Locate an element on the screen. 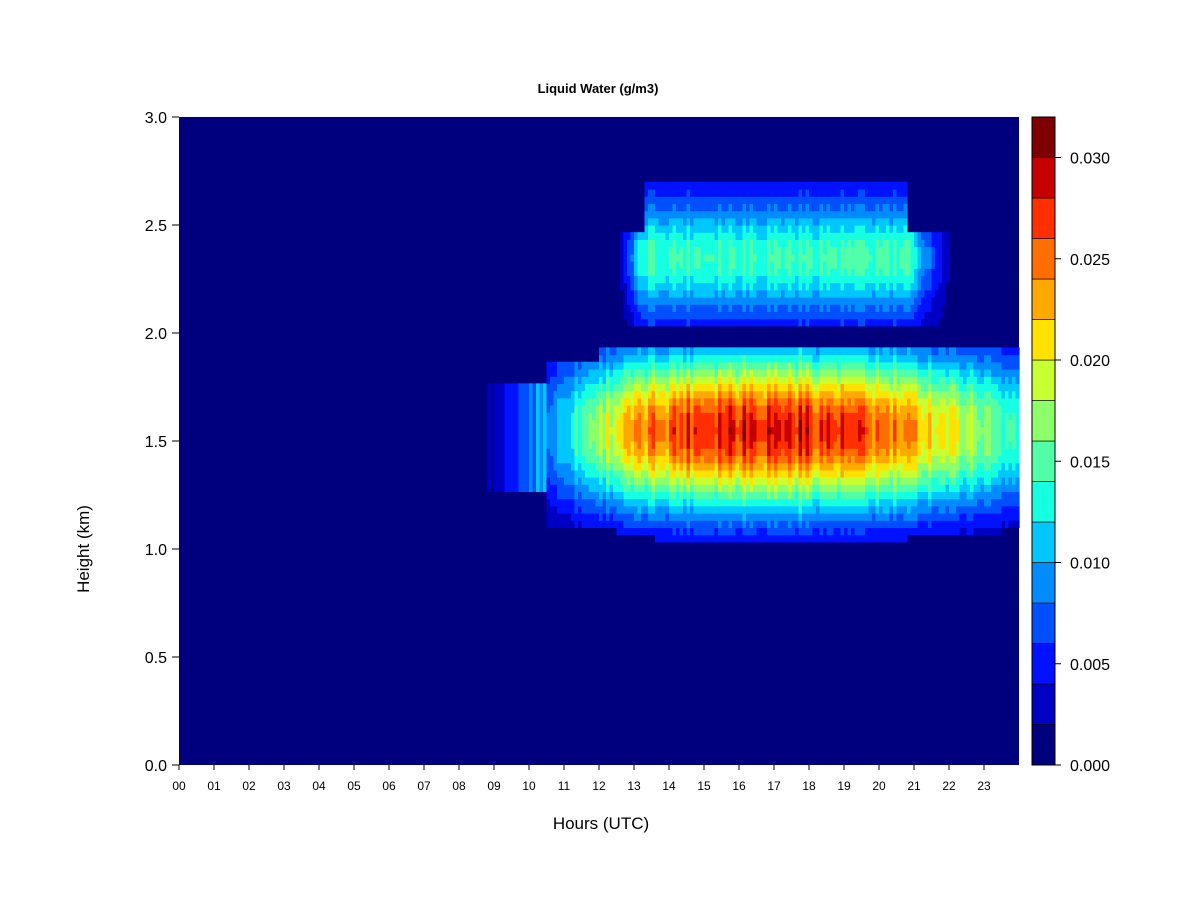 Image resolution: width=1200 pixels, height=900 pixels. y-tick-label: 3.0 is located at coordinates (156, 118).